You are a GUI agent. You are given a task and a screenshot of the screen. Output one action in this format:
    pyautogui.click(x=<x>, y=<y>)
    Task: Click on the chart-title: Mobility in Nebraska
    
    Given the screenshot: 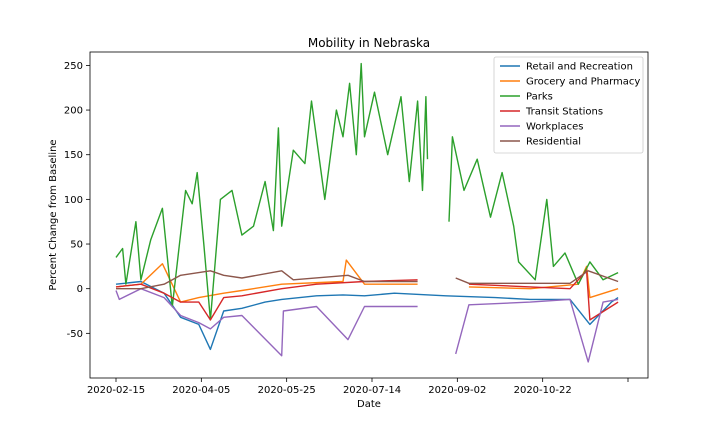 What is the action you would take?
    pyautogui.click(x=369, y=43)
    